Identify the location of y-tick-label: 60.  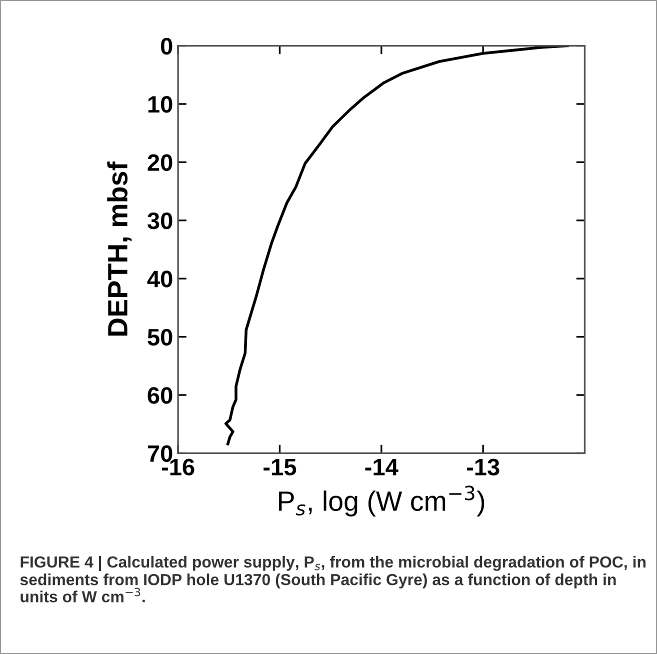
(160, 395).